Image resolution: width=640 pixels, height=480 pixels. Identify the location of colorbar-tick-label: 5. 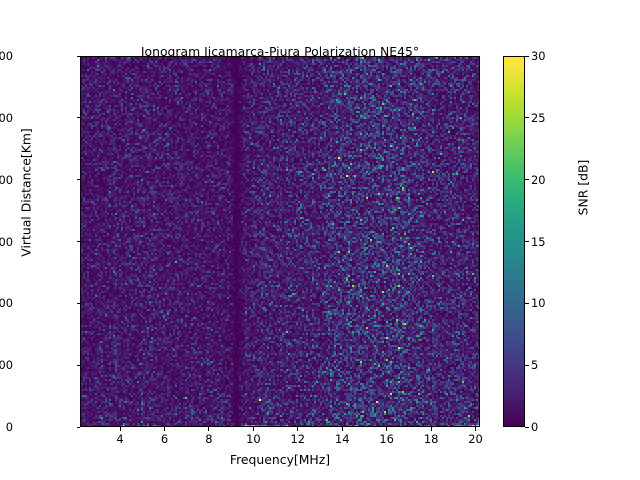
(535, 365).